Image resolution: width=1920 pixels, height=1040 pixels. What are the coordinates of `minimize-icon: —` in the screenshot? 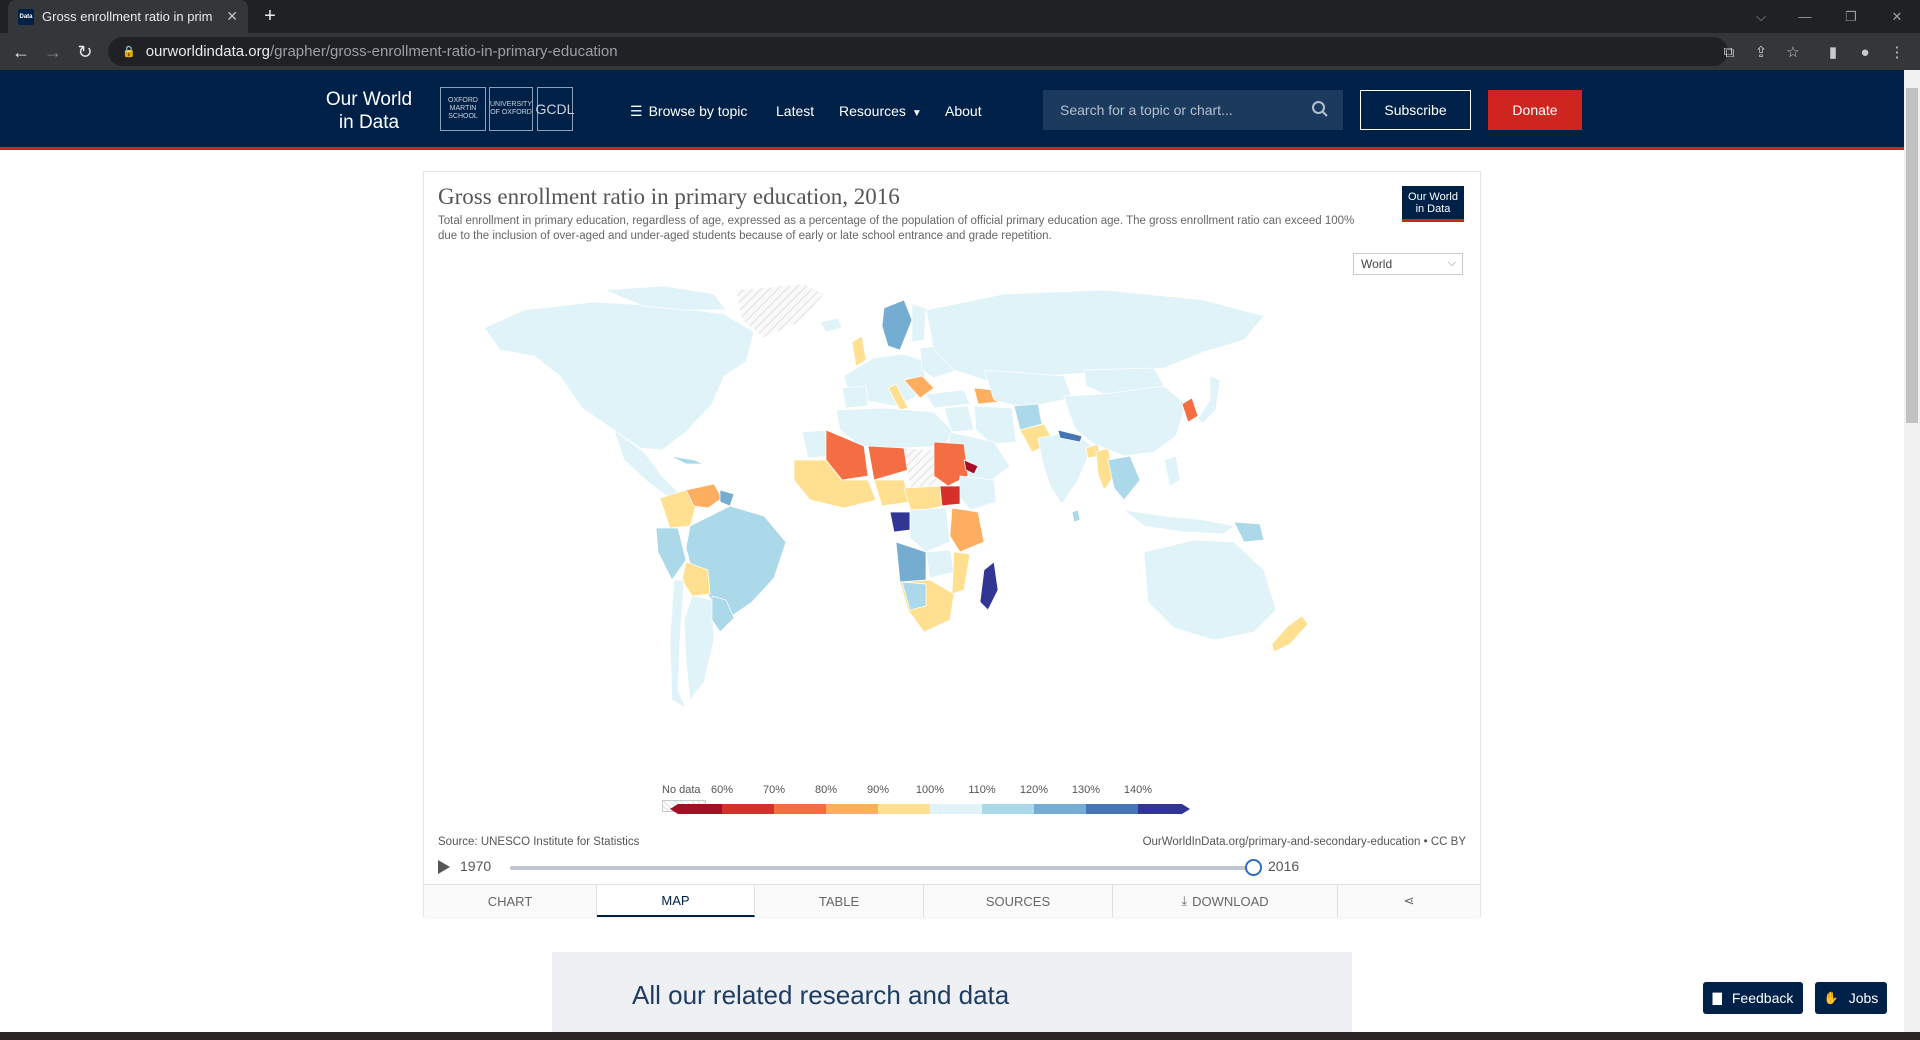 It's located at (1805, 16).